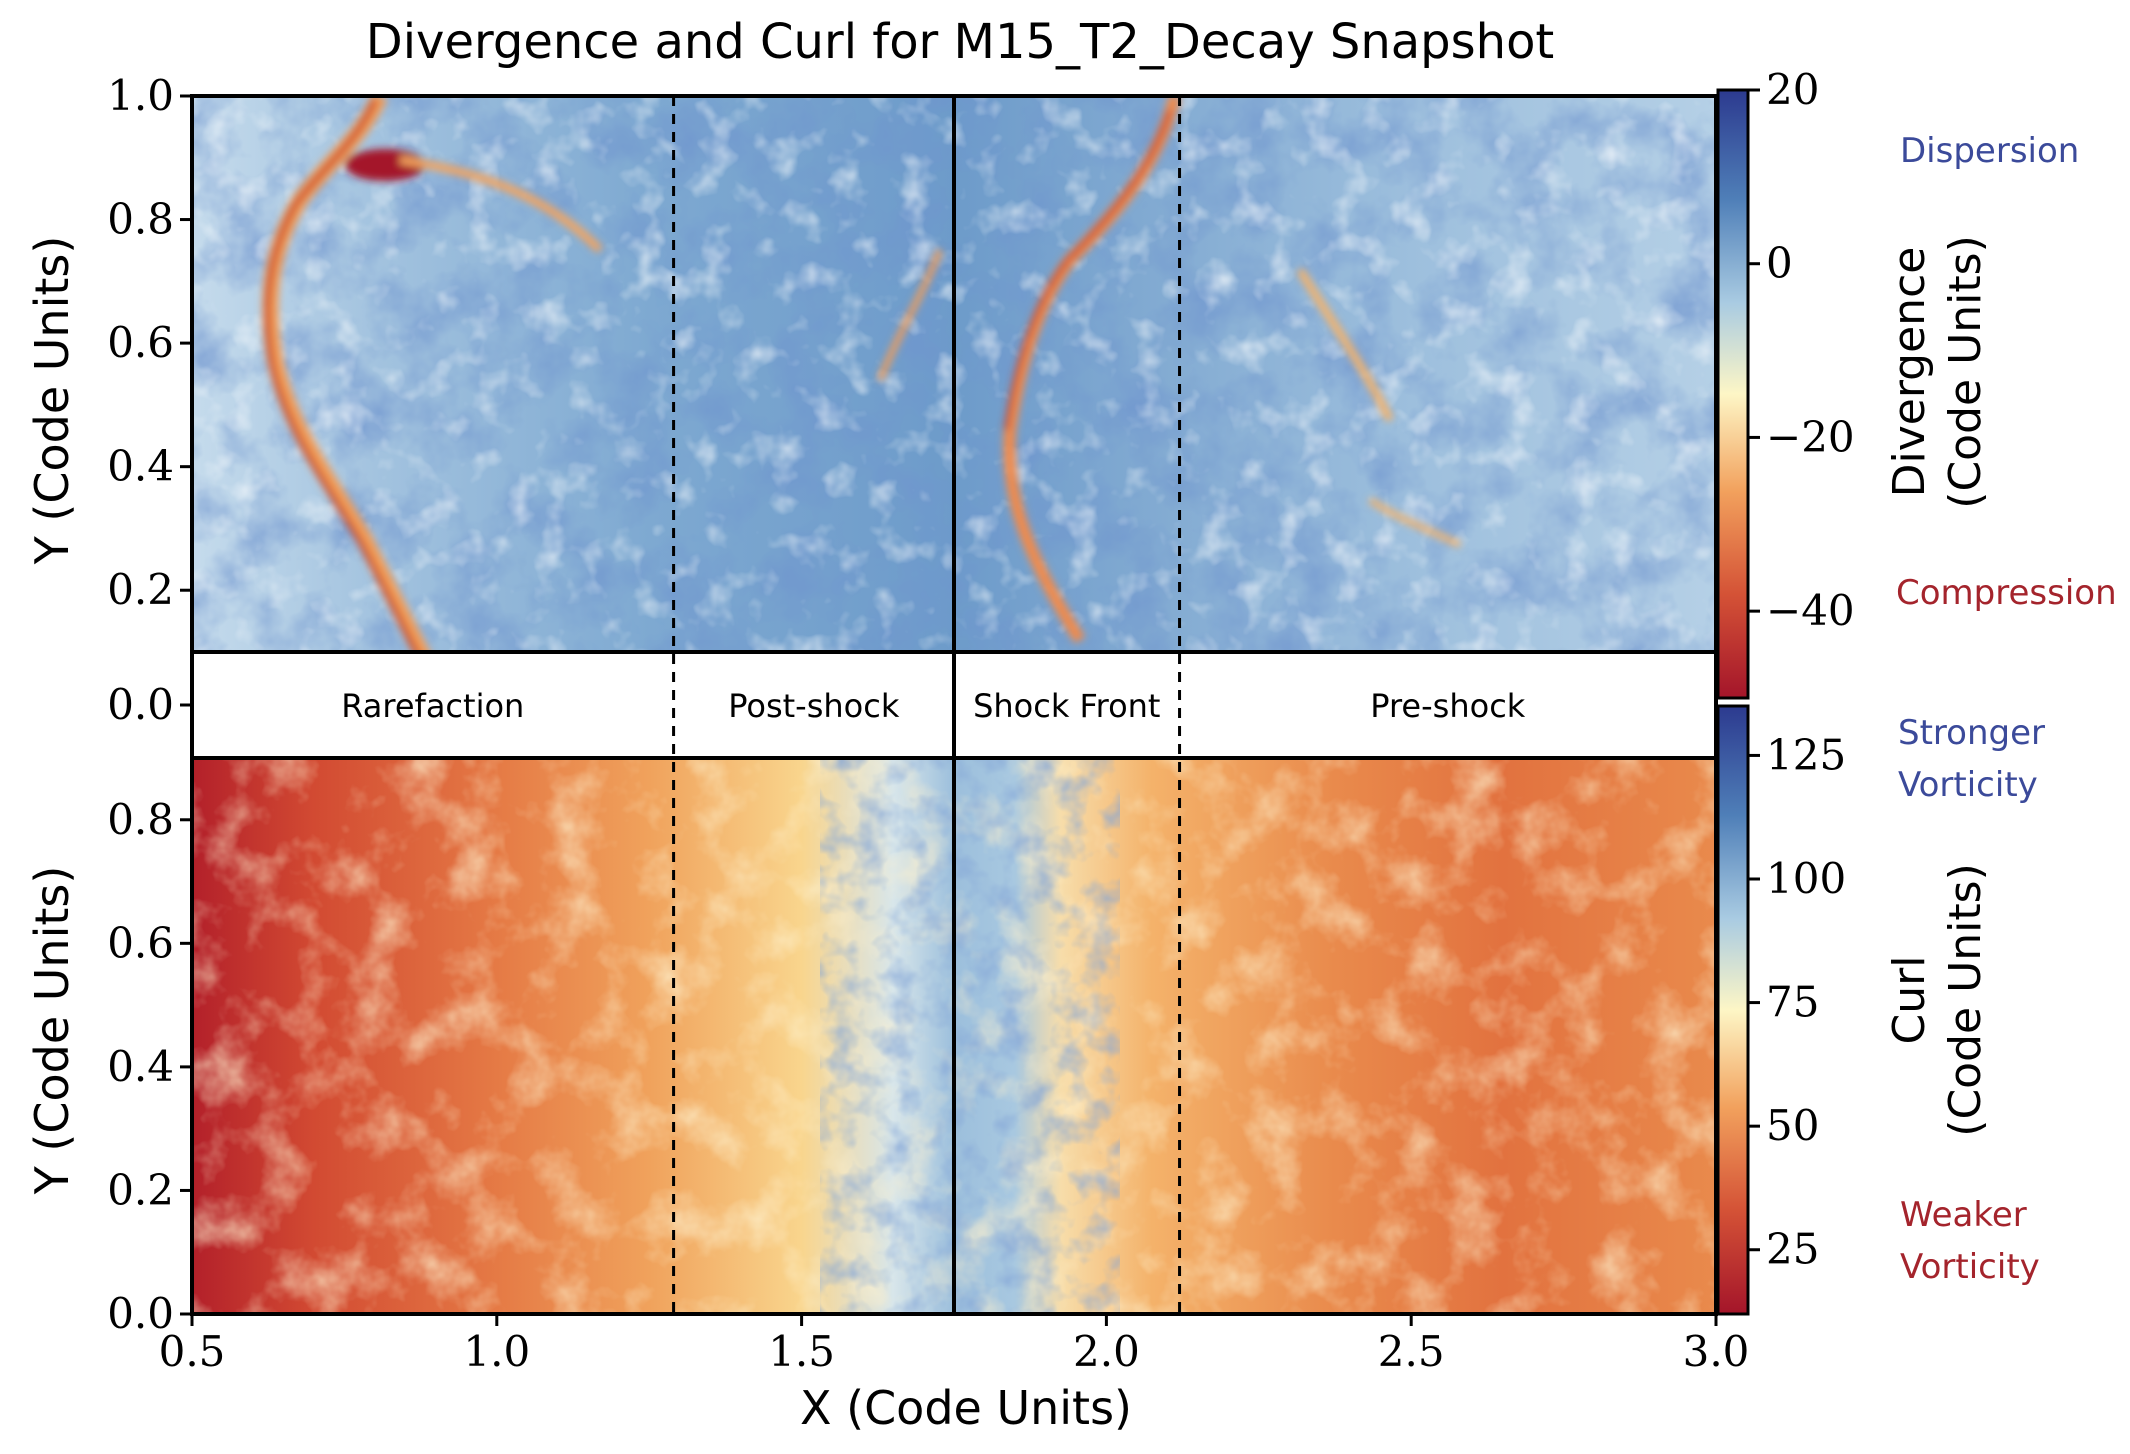  I want to click on weaker-vorticity-annotation-line1: Weaker, so click(1963, 1215).